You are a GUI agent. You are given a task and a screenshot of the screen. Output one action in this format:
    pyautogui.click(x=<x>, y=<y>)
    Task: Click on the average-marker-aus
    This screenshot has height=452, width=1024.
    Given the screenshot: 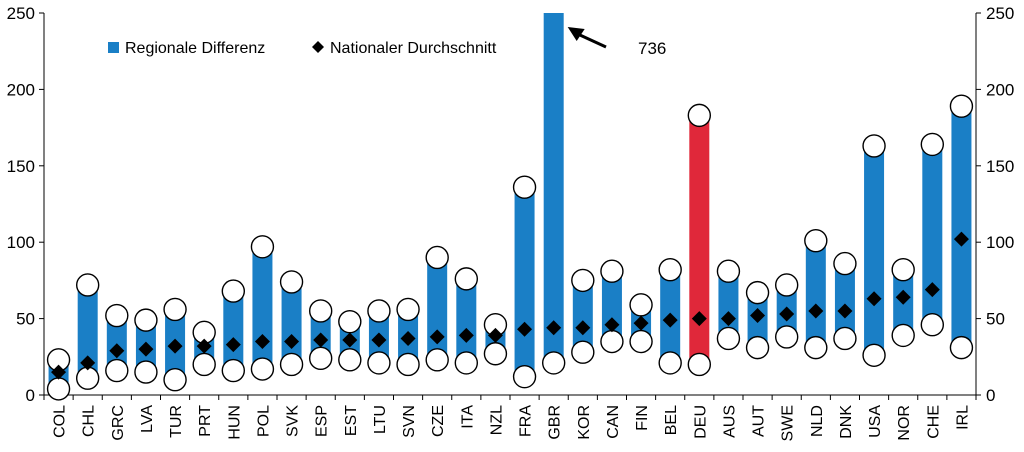 What is the action you would take?
    pyautogui.click(x=728, y=319)
    